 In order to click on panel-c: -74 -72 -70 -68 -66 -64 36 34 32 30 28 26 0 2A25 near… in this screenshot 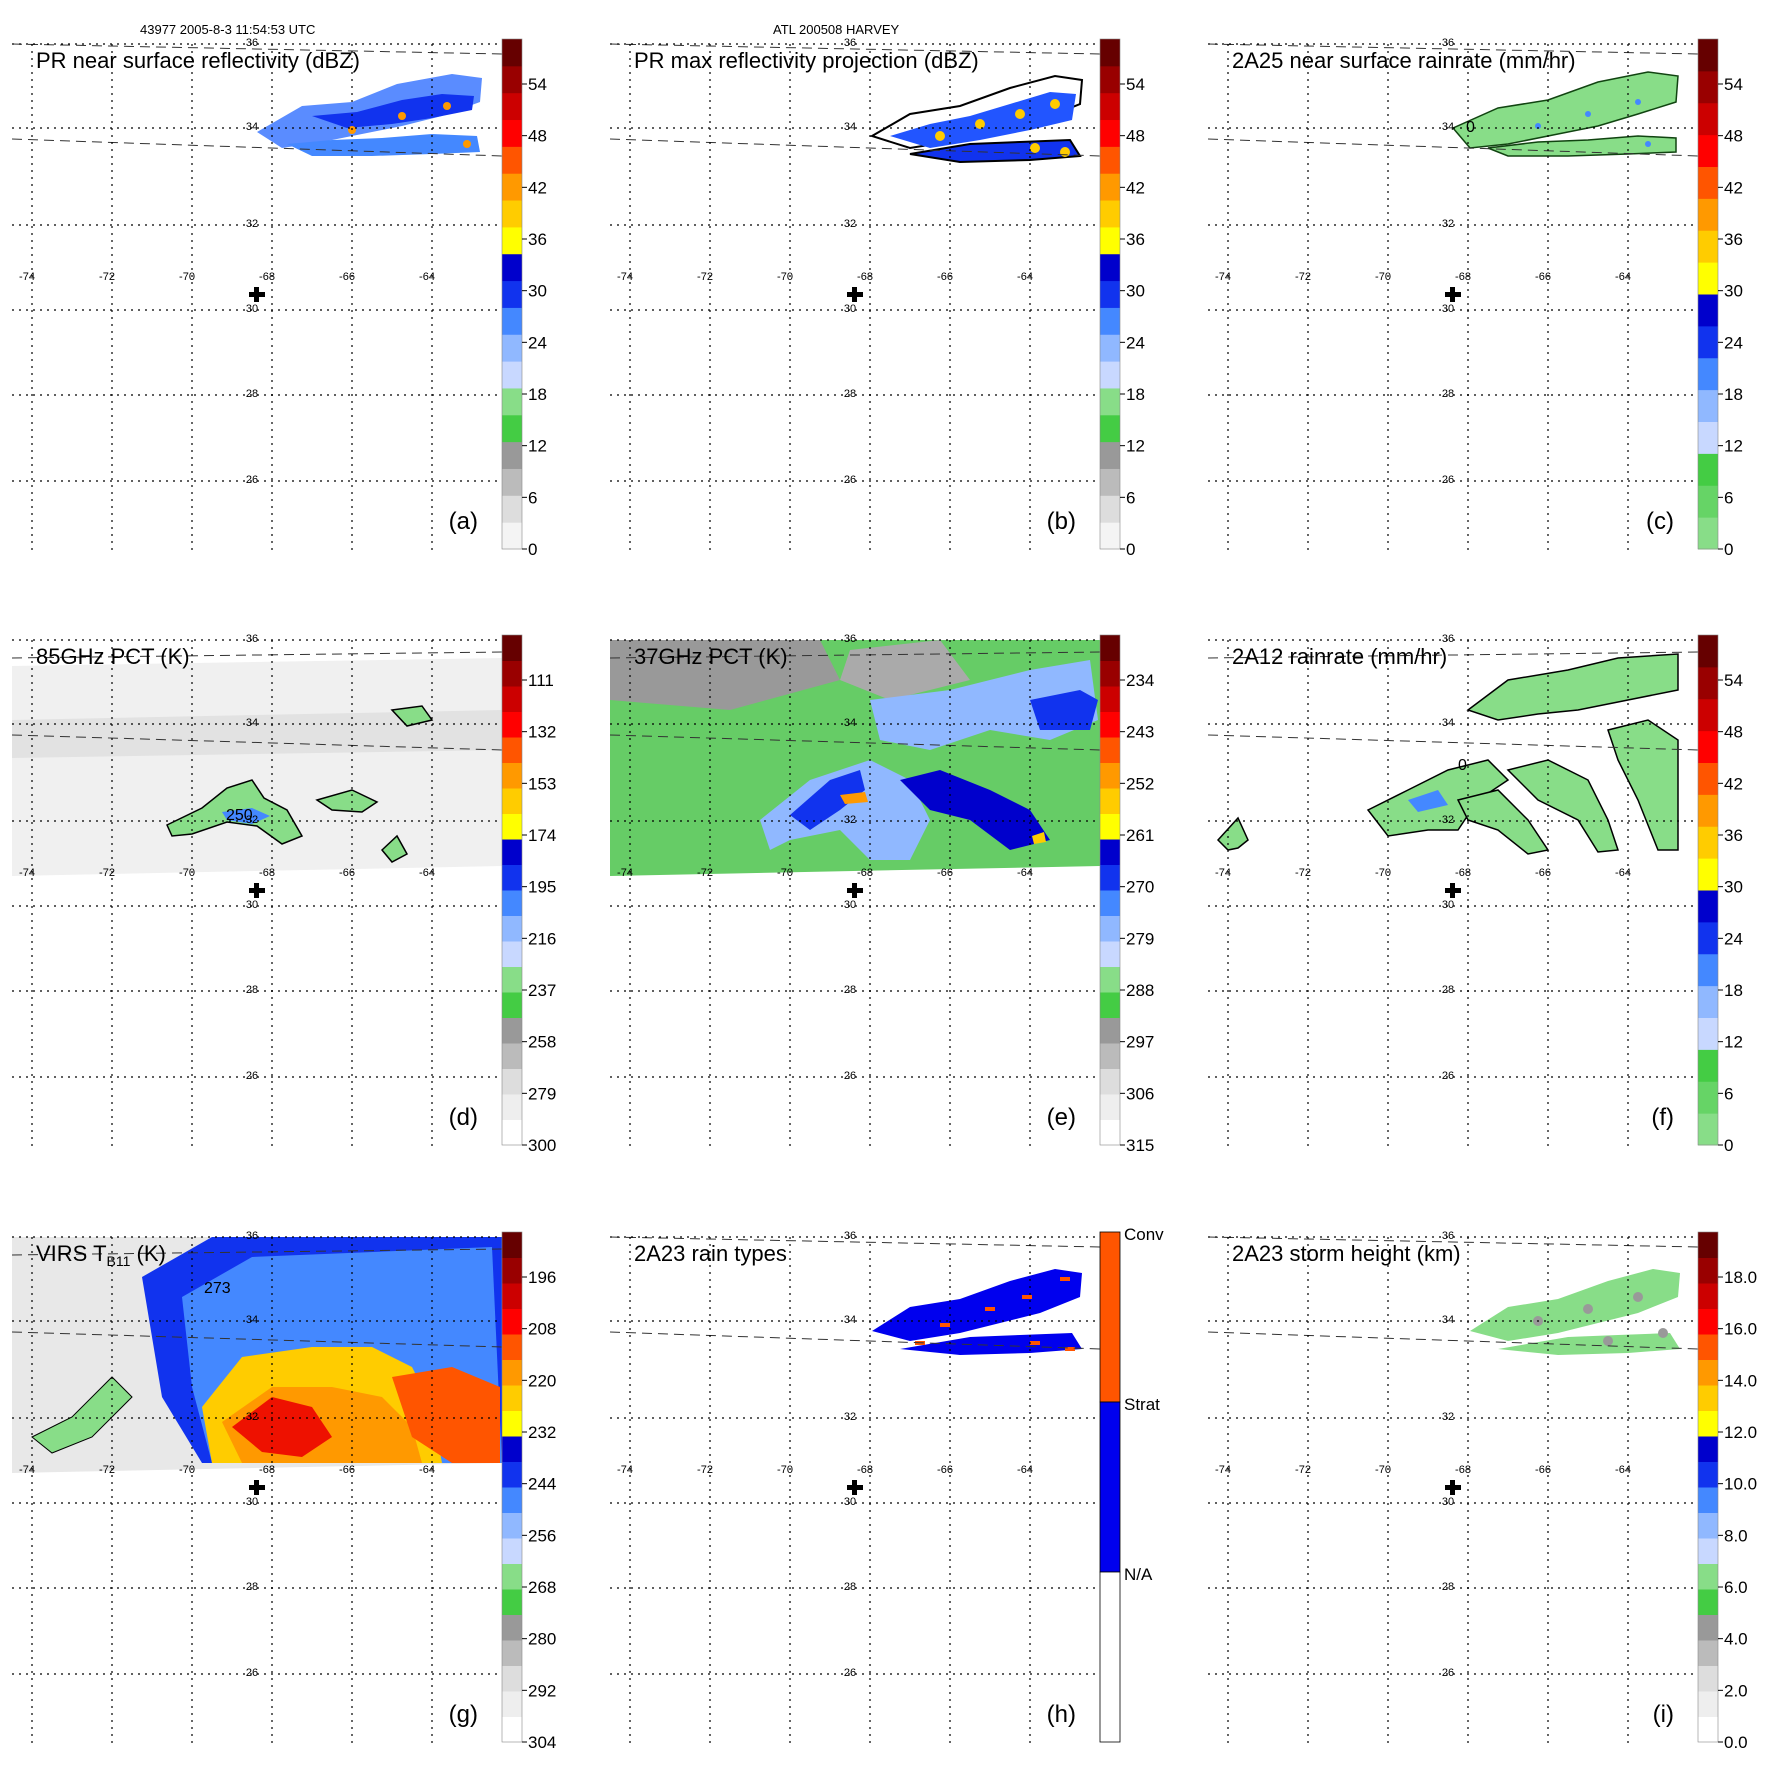, I will do `click(1475, 298)`.